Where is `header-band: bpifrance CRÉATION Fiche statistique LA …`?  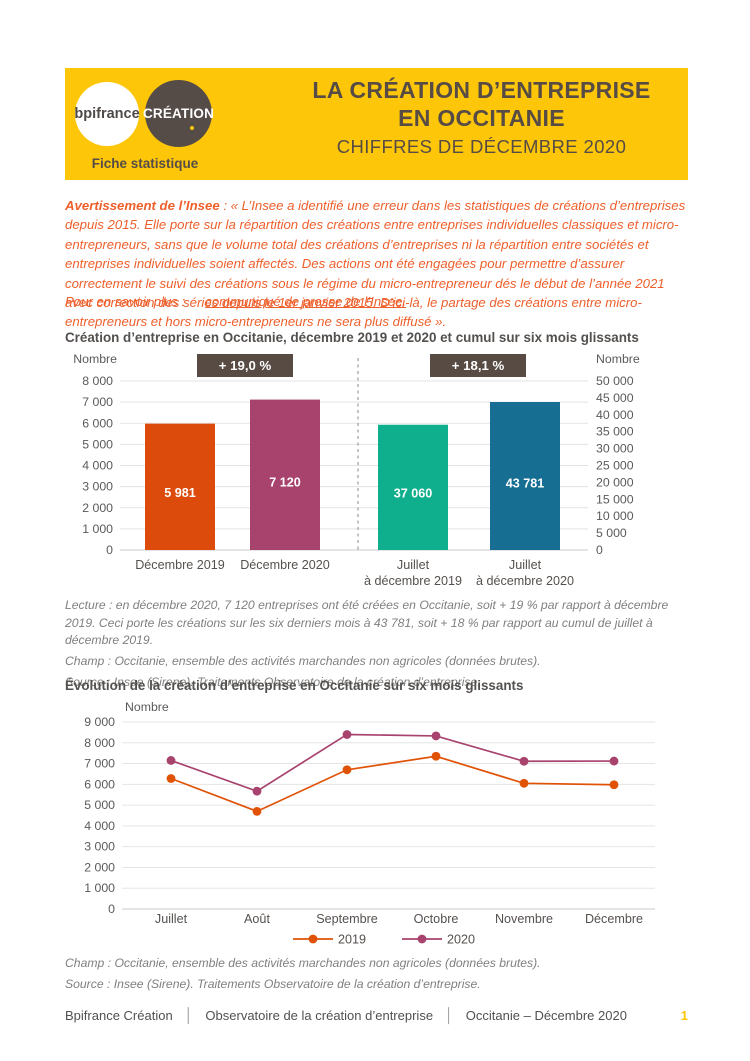 header-band: bpifrance CRÉATION Fiche statistique LA … is located at coordinates (376, 124).